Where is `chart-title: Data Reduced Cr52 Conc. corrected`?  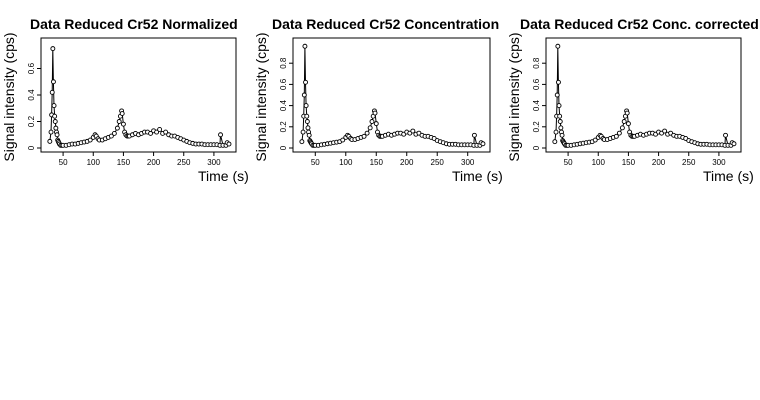 chart-title: Data Reduced Cr52 Conc. corrected is located at coordinates (639, 24).